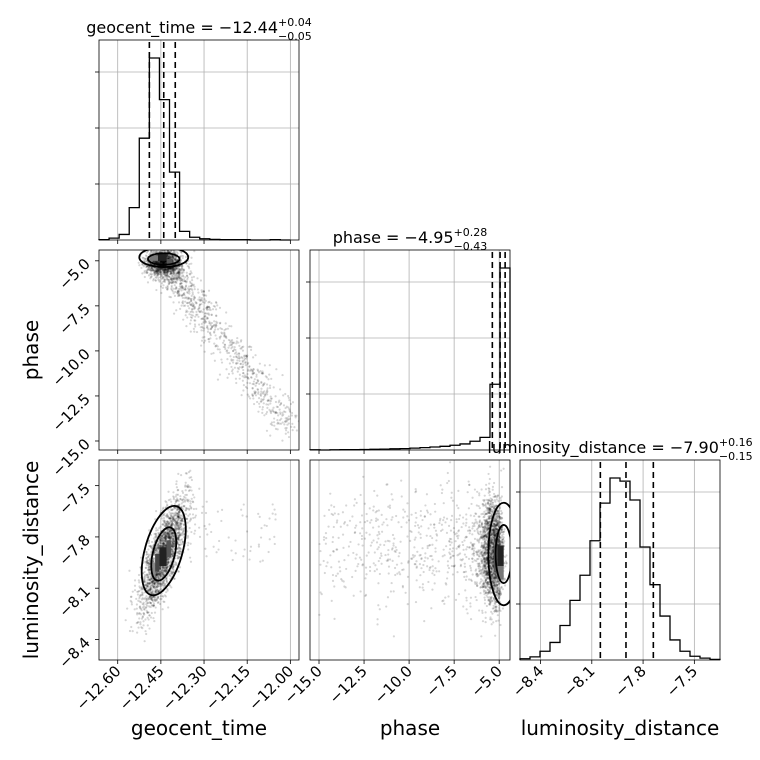  What do you see at coordinates (168, 549) in the screenshot?
I see `density-cell` at bounding box center [168, 549].